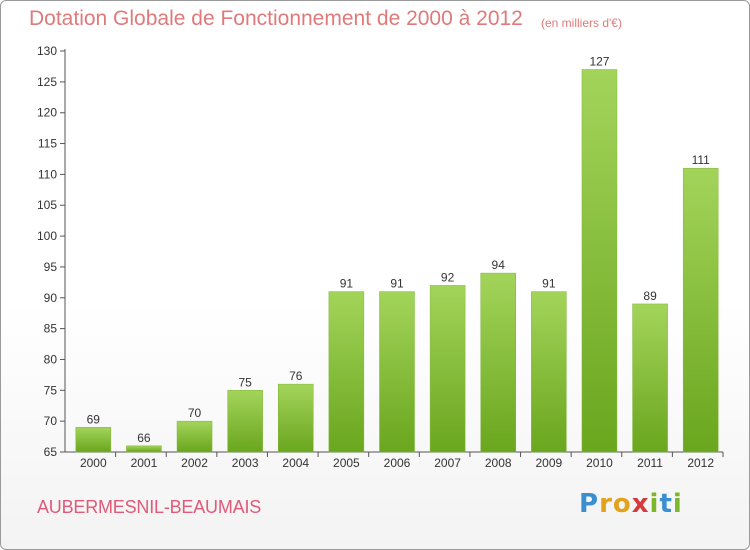 This screenshot has width=750, height=550. What do you see at coordinates (245, 421) in the screenshot?
I see `bar-2003` at bounding box center [245, 421].